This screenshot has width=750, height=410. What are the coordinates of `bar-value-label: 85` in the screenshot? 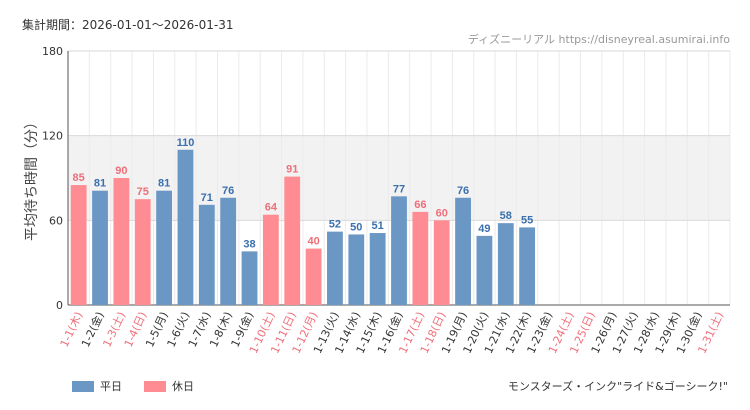 It's located at (79, 178).